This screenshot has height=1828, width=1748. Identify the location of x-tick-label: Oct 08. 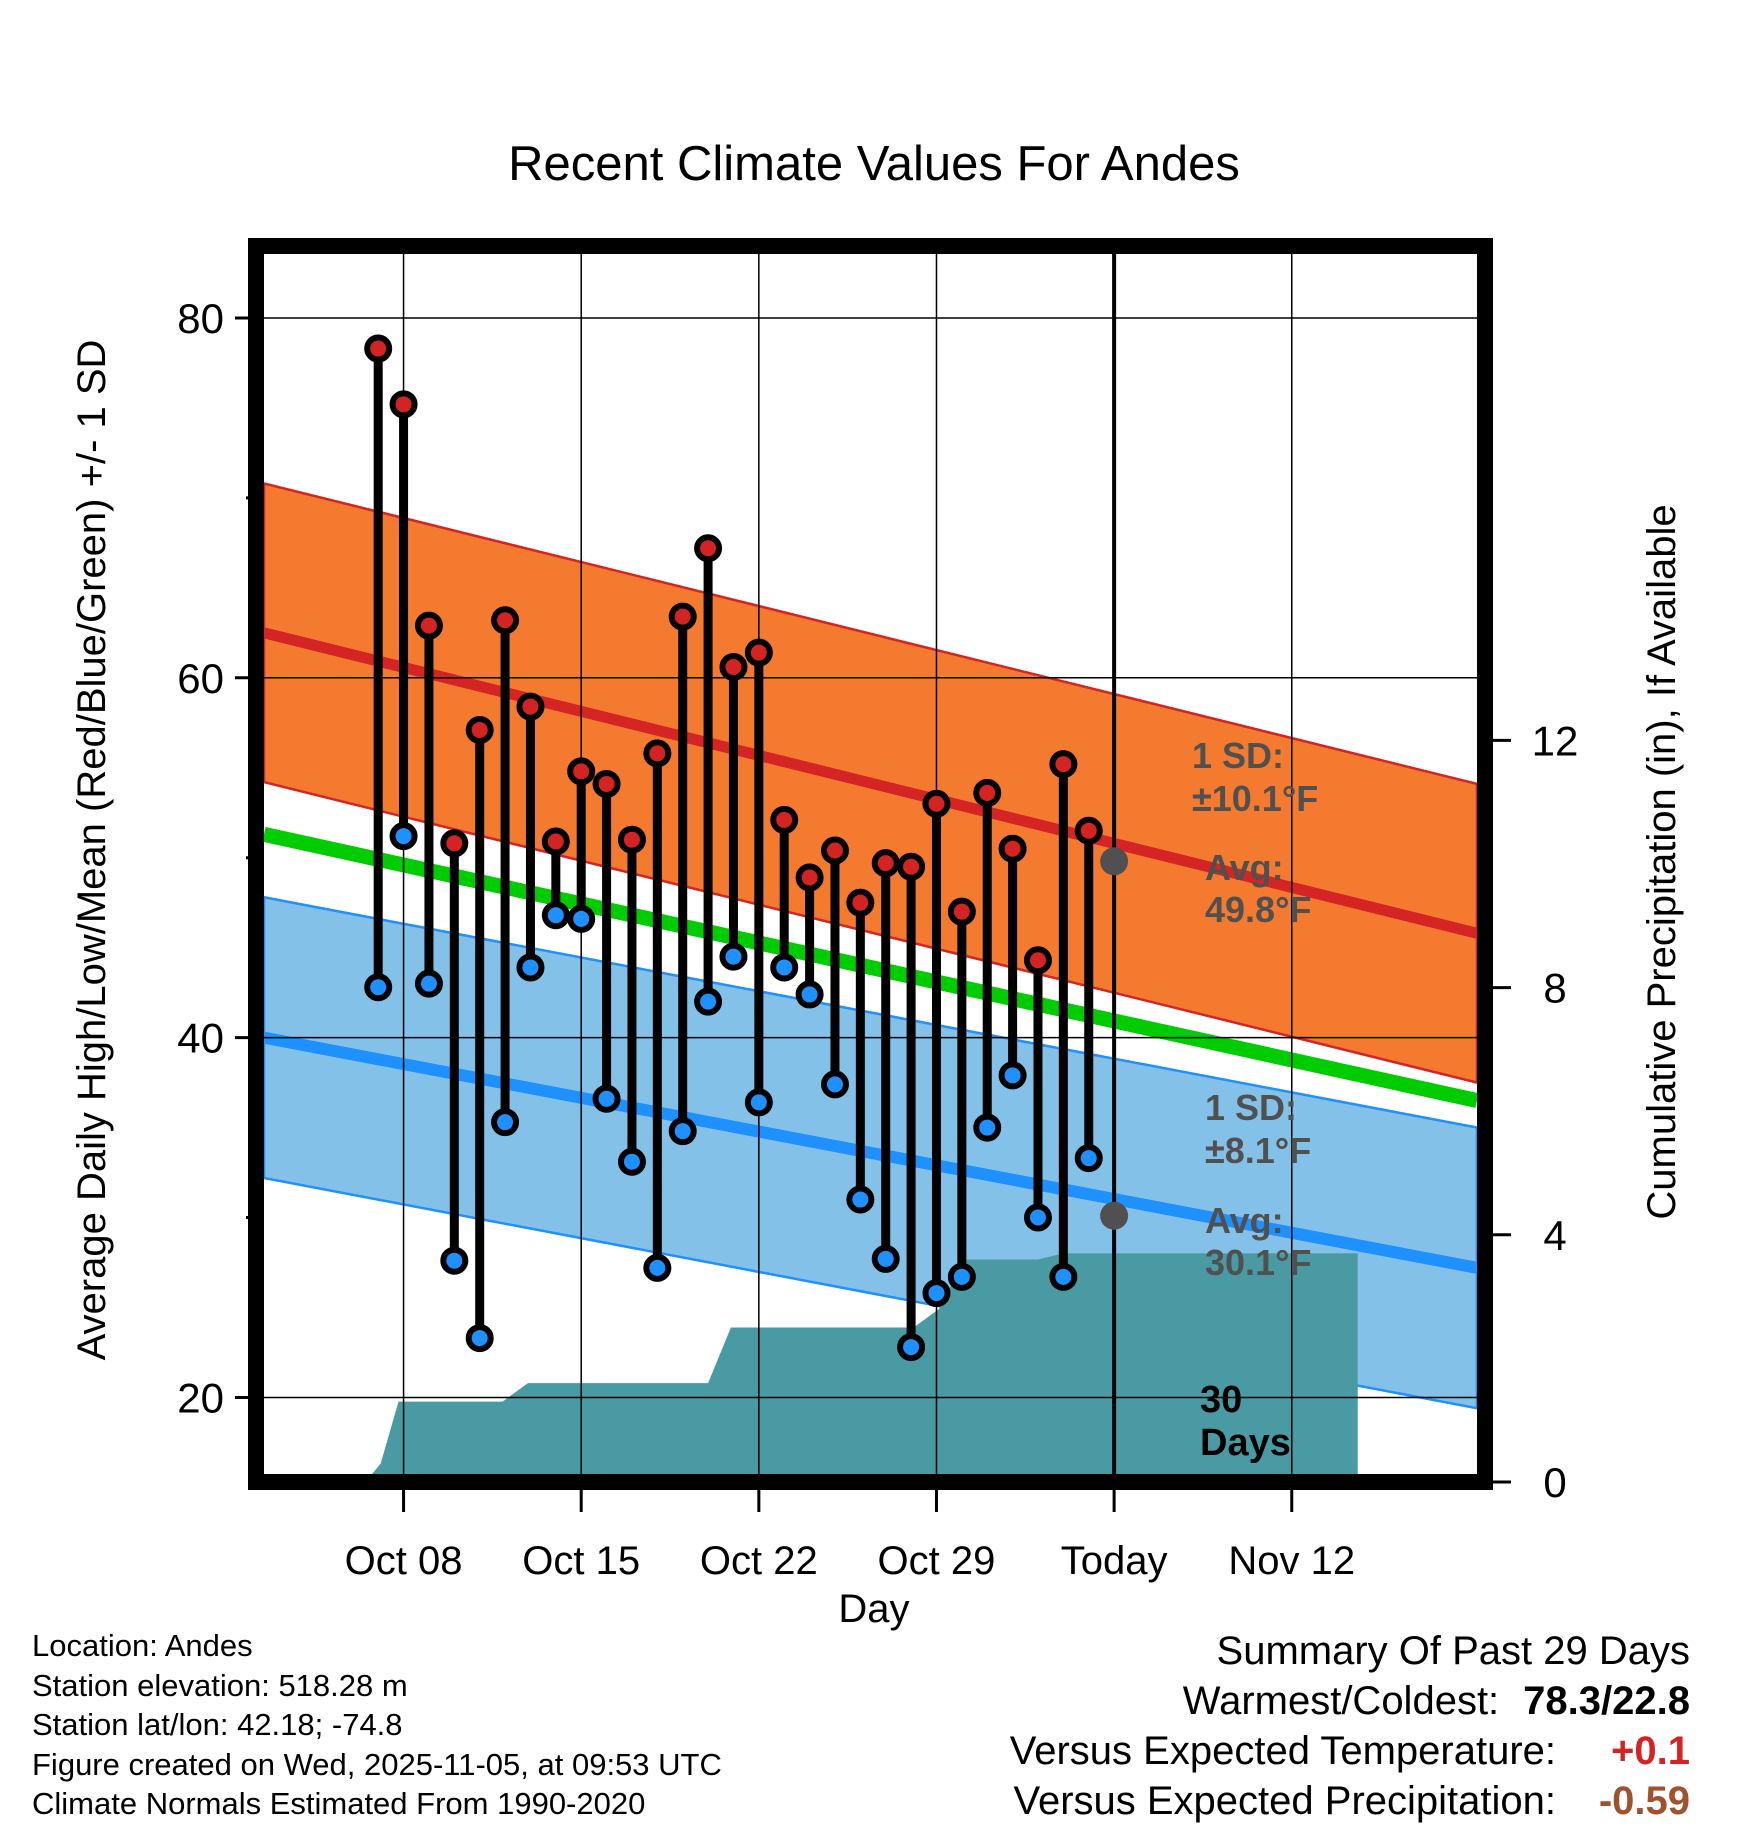
(404, 1561).